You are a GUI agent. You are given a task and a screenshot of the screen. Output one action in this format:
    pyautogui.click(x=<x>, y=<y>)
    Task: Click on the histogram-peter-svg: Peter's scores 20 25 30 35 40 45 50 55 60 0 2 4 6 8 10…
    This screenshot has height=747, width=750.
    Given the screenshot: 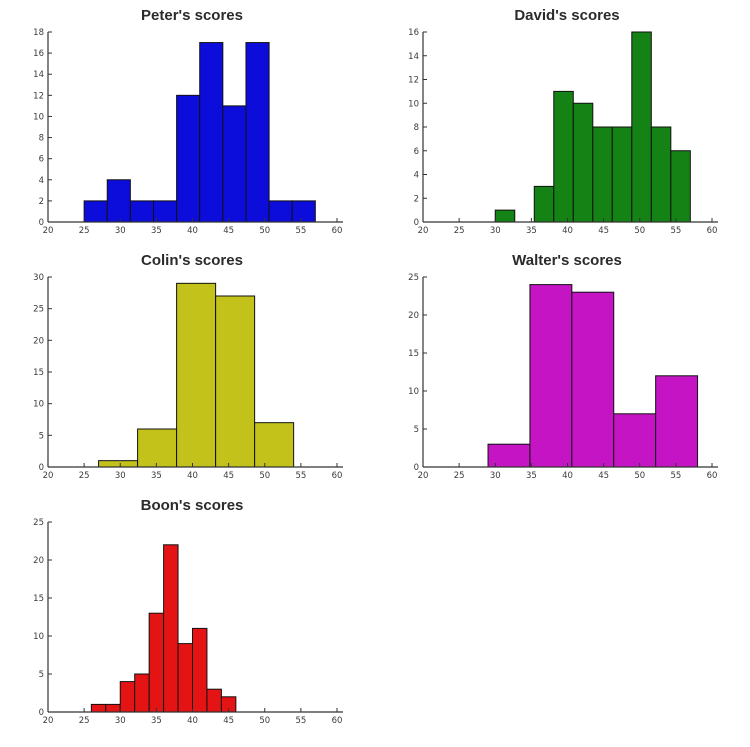 What is the action you would take?
    pyautogui.click(x=188, y=121)
    